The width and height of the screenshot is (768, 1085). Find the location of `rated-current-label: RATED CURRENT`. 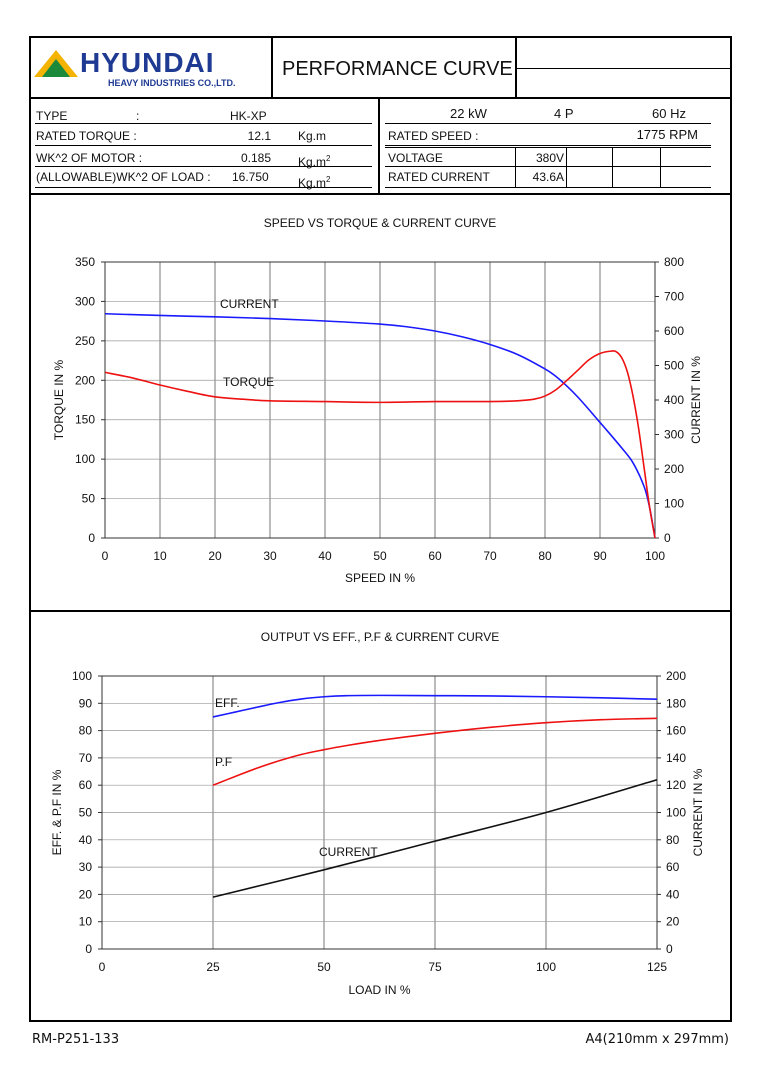

rated-current-label: RATED CURRENT is located at coordinates (439, 177).